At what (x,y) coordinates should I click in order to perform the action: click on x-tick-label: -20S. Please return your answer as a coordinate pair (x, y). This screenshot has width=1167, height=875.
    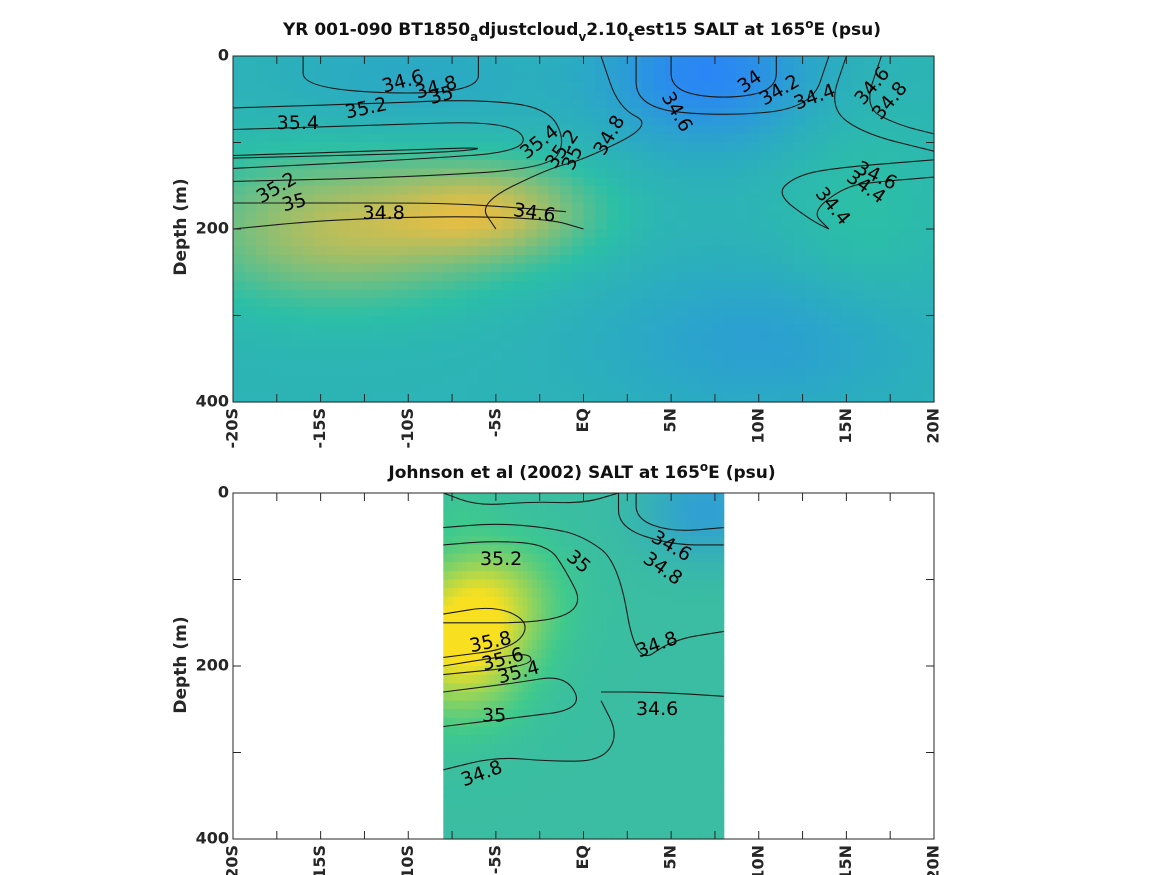
    Looking at the image, I should click on (232, 428).